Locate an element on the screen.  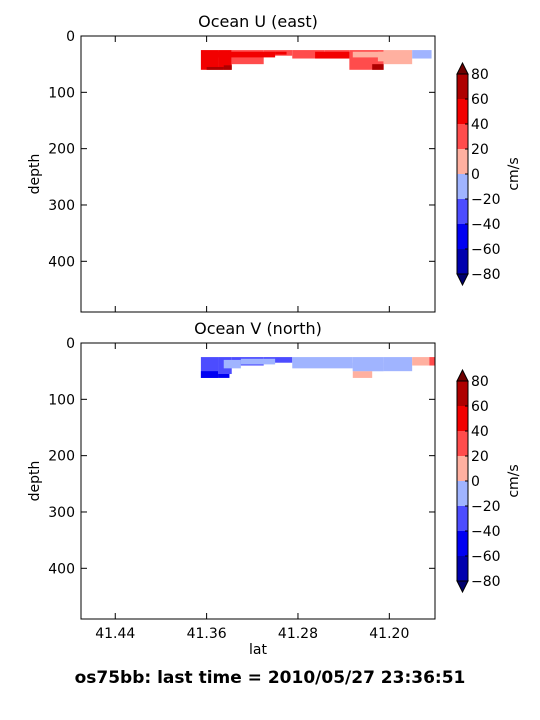
colorbar-label-u: cm/s is located at coordinates (514, 173).